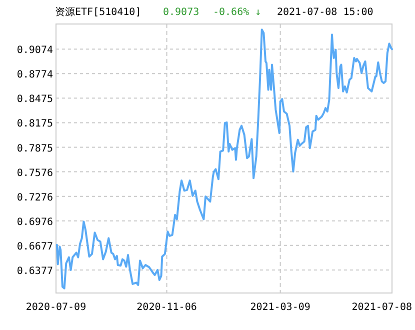 The width and height of the screenshot is (415, 330). I want to click on y-tick-label: 0.7576, so click(34, 173).